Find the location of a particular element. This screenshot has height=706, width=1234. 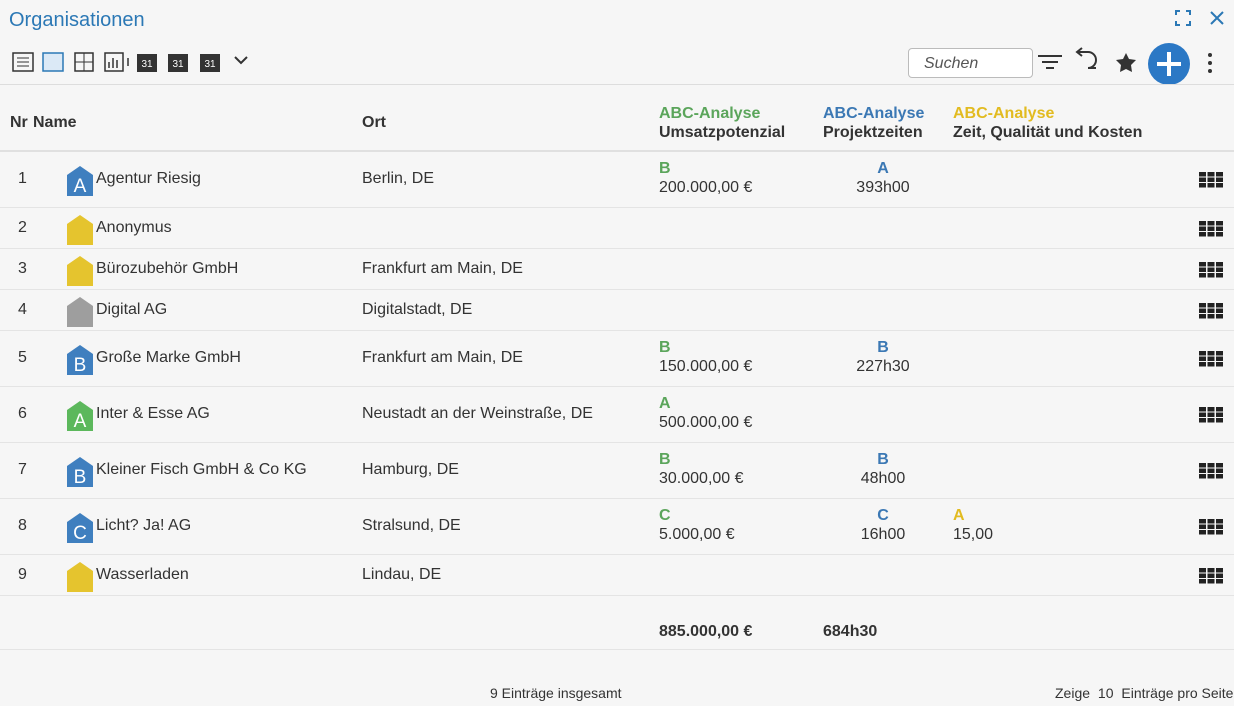

abc-value: 15,00 is located at coordinates (973, 534).